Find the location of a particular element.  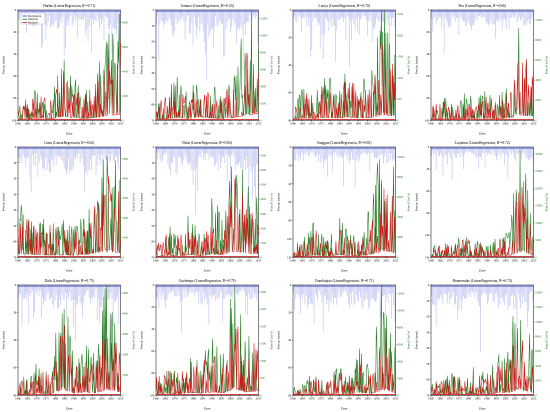

left-tick-label: 100 is located at coordinates (289, 239).